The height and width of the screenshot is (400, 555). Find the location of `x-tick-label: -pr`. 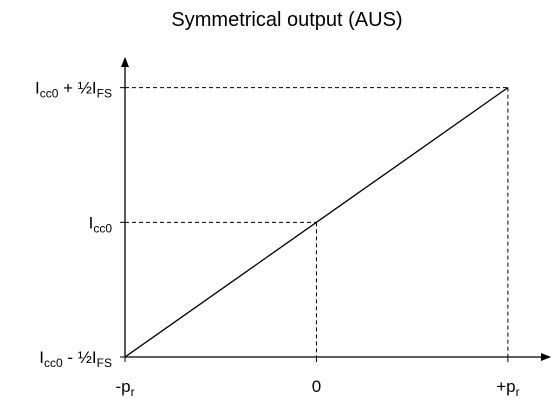

x-tick-label: -pr is located at coordinates (124, 388).